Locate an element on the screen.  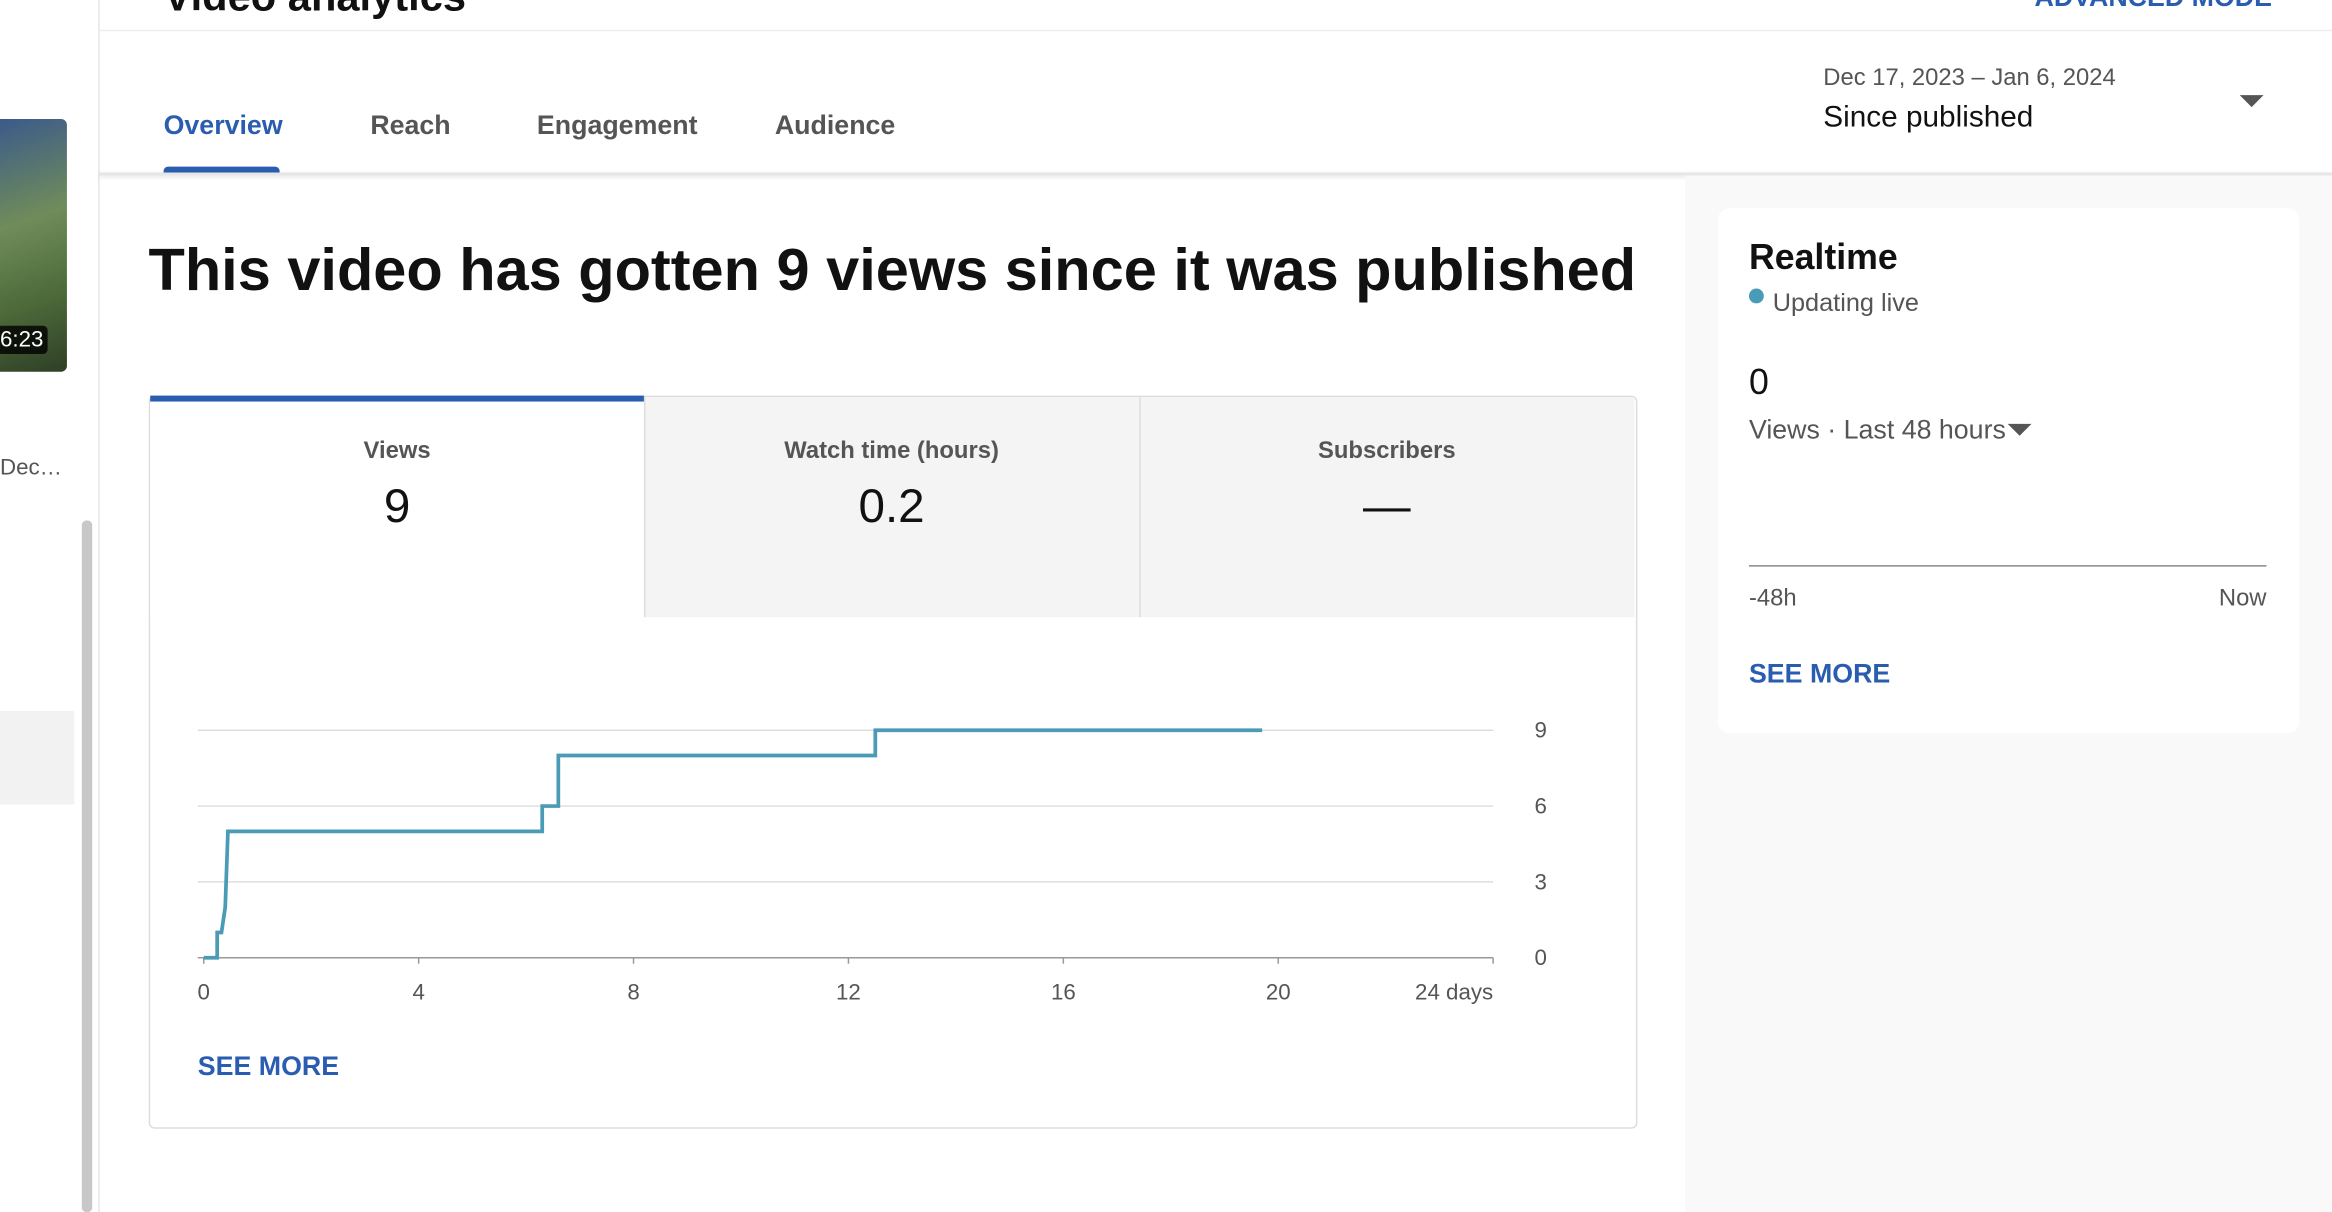
date-label: Since published is located at coordinates (1928, 117).